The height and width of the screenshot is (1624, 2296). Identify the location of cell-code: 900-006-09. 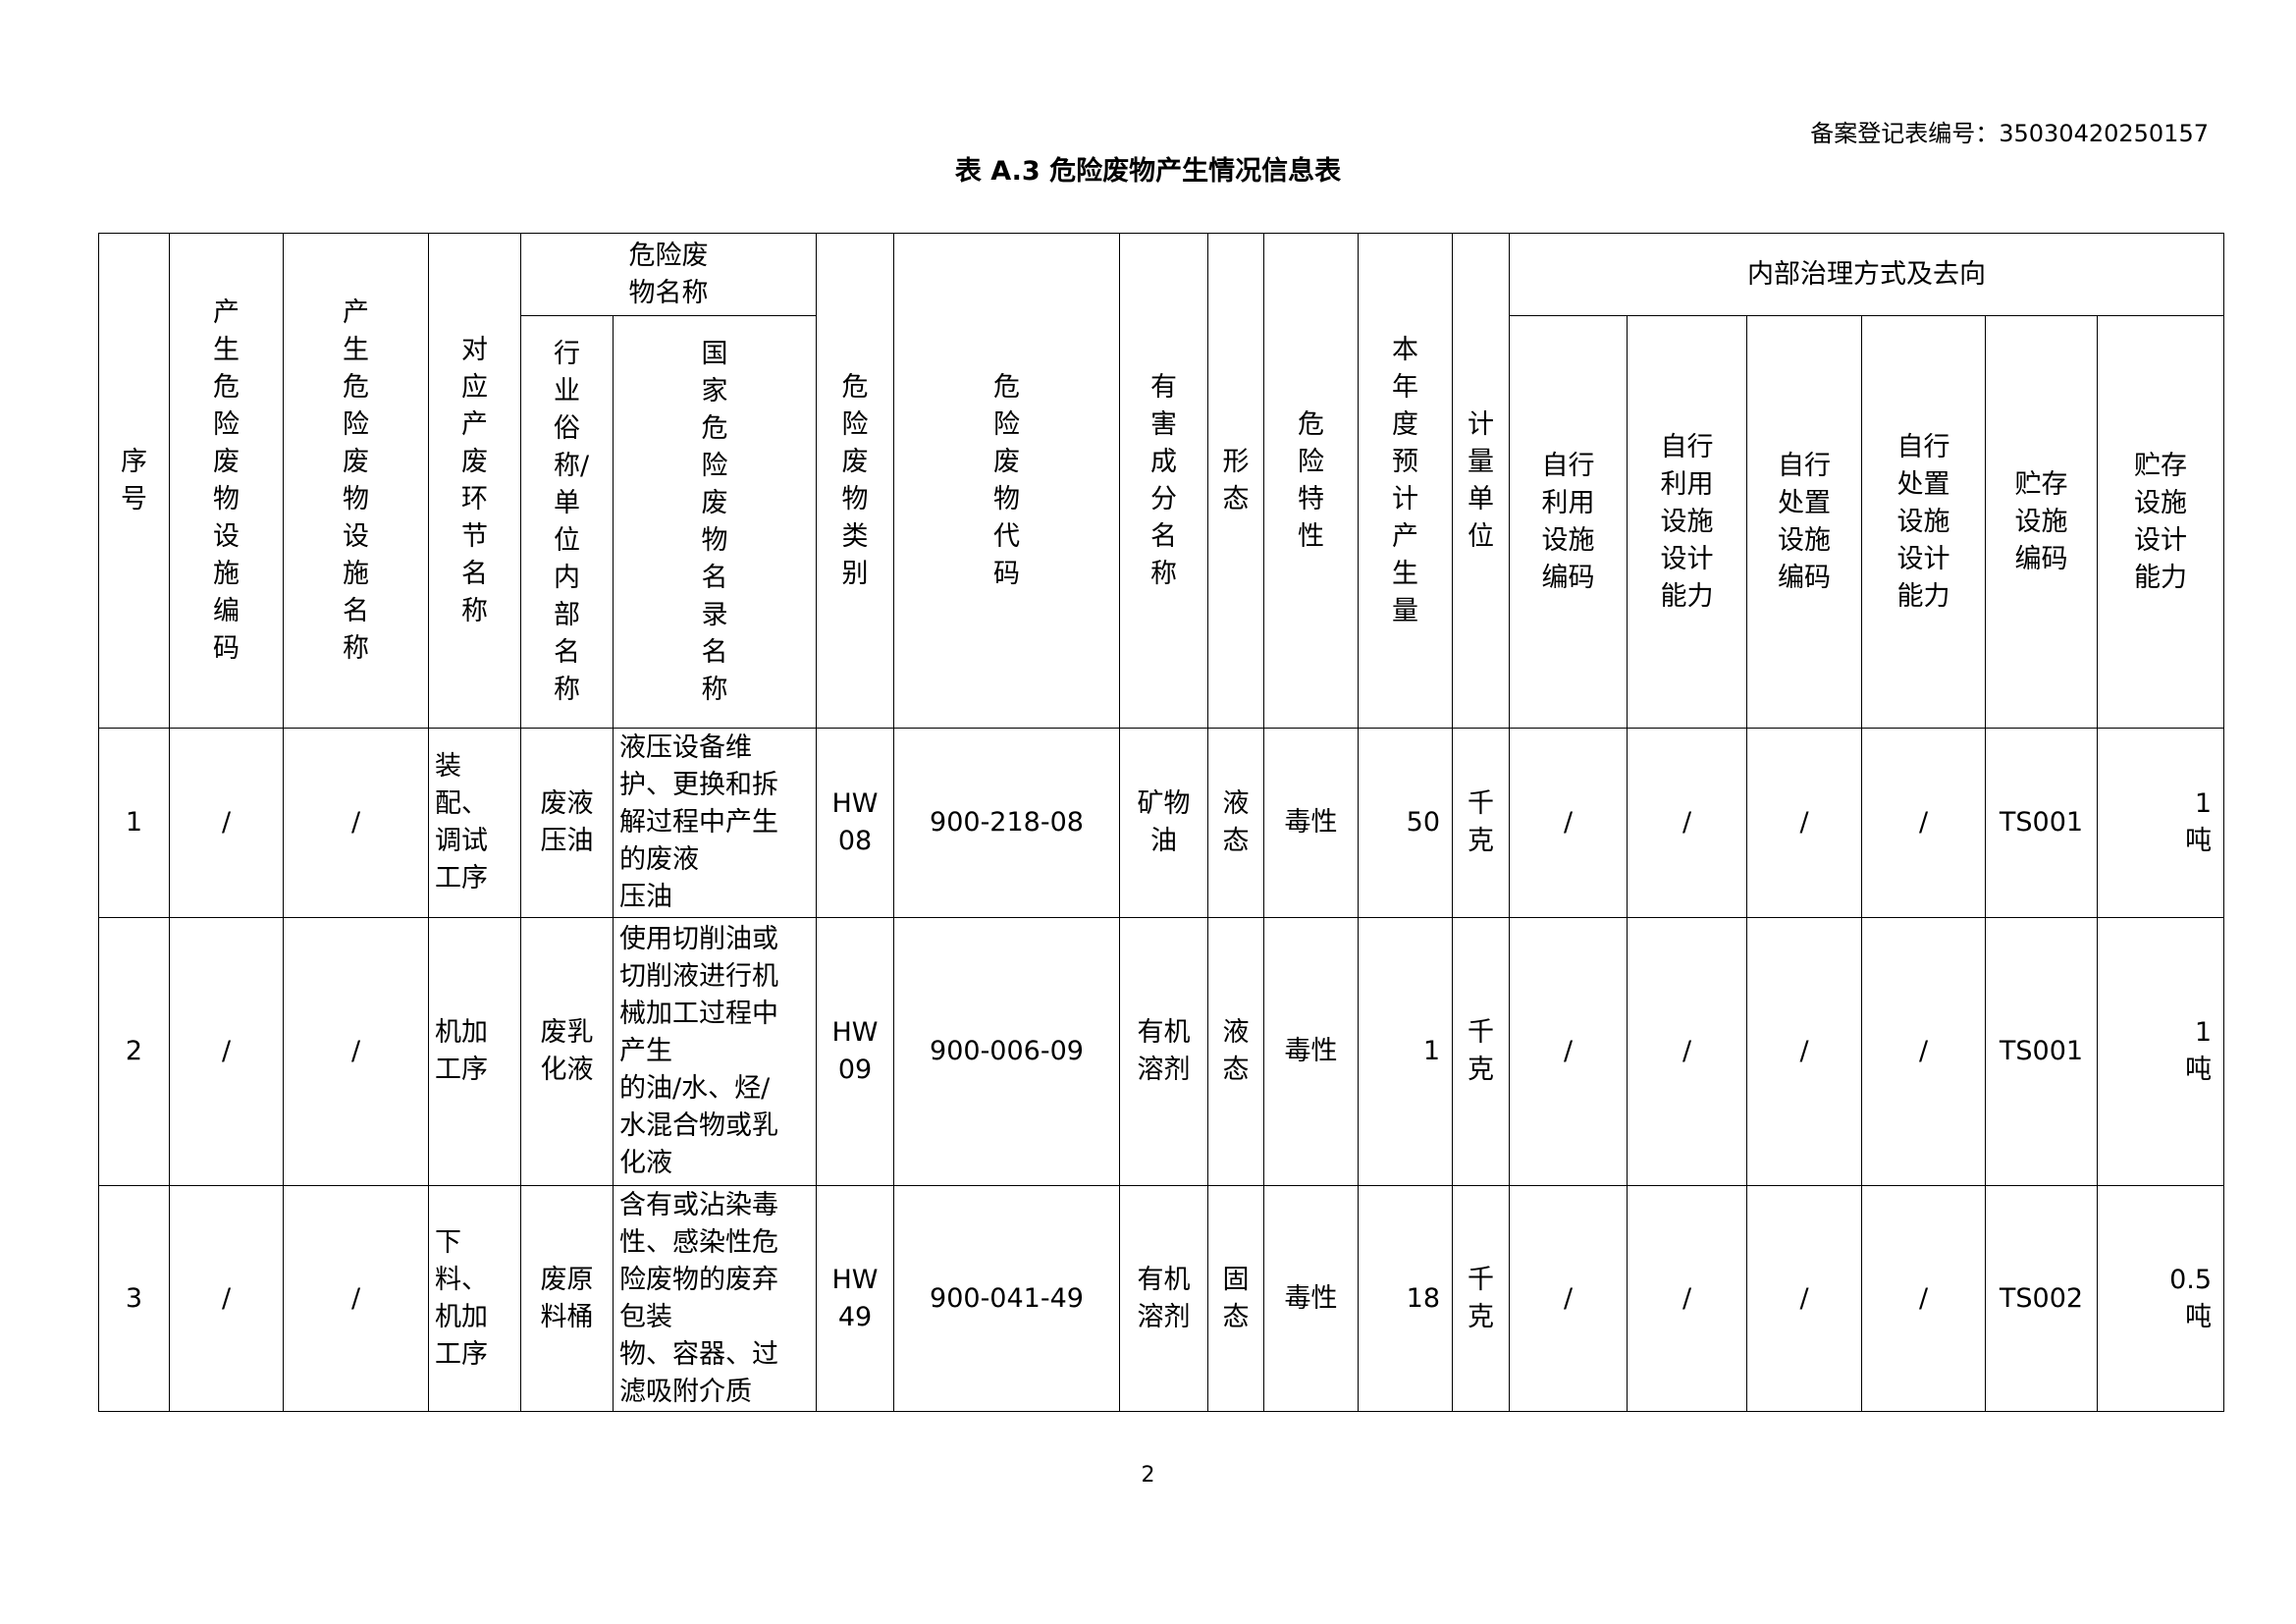
(1006, 1051).